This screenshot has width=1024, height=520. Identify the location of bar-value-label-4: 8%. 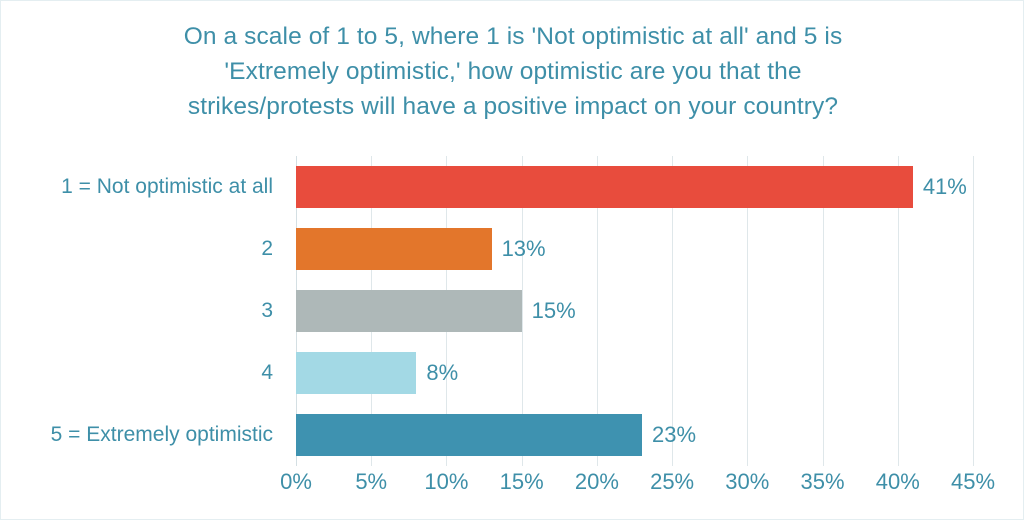
(442, 372).